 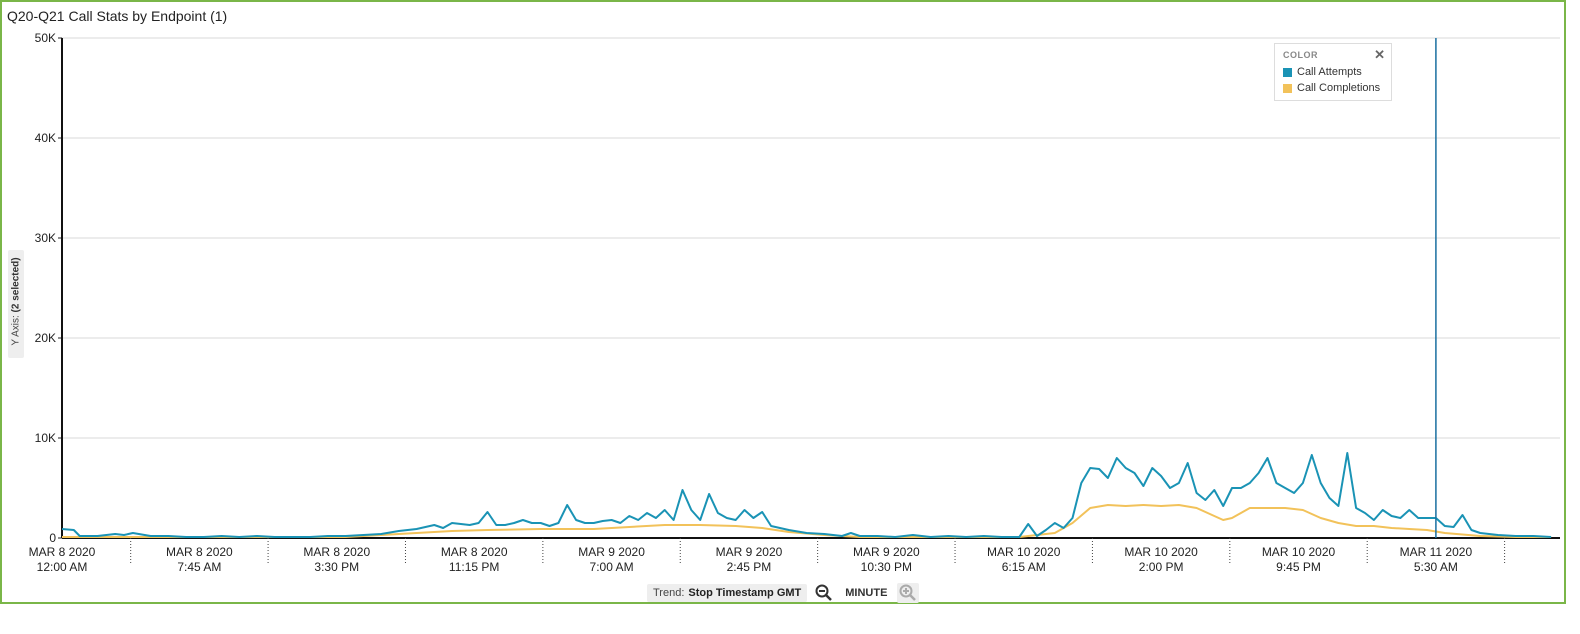 What do you see at coordinates (45, 338) in the screenshot?
I see `y-tick-label: 20K` at bounding box center [45, 338].